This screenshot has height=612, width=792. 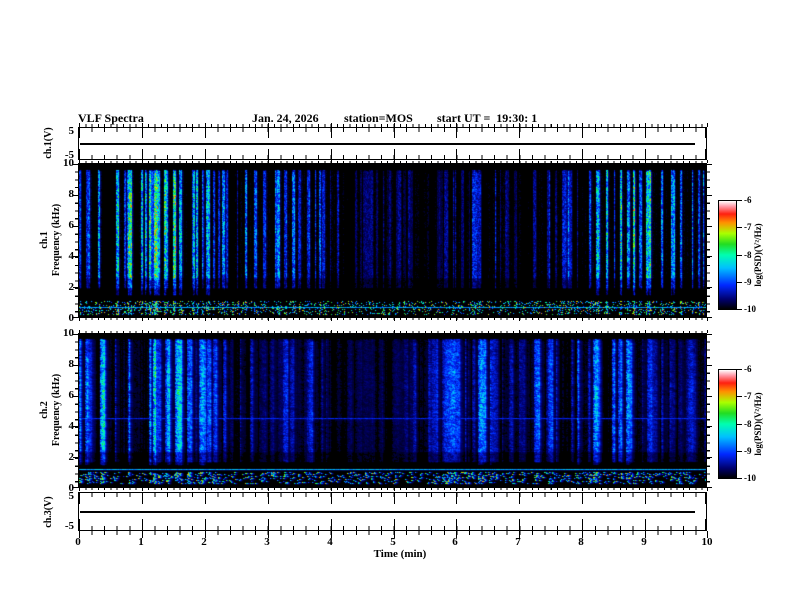 What do you see at coordinates (378, 118) in the screenshot?
I see `figure-station: station=MOS` at bounding box center [378, 118].